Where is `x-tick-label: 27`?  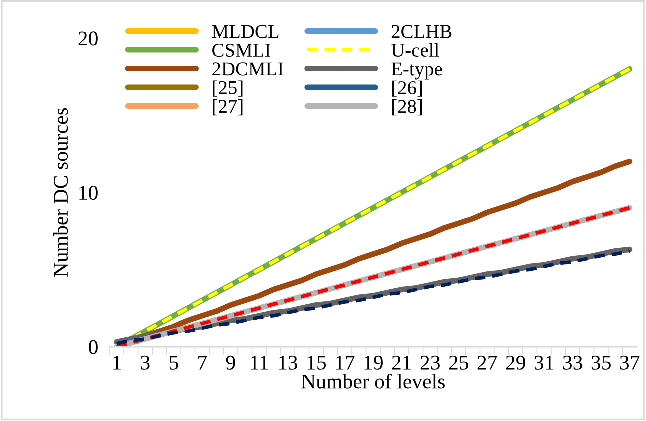 x-tick-label: 27 is located at coordinates (488, 363).